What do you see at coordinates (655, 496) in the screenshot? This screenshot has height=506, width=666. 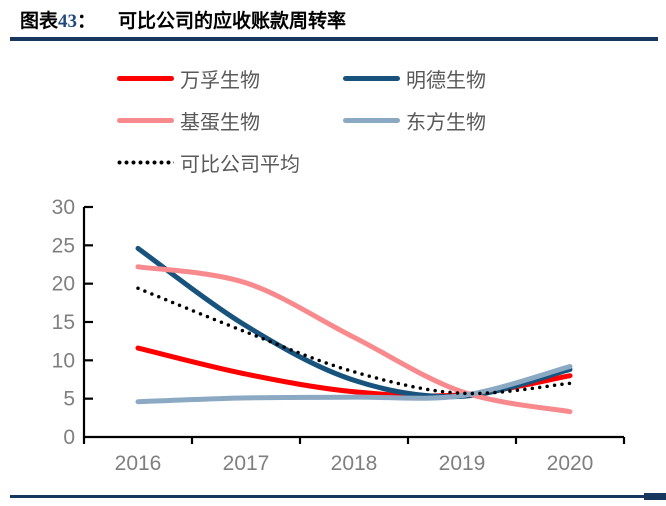 I see `footer-rule-accent` at bounding box center [655, 496].